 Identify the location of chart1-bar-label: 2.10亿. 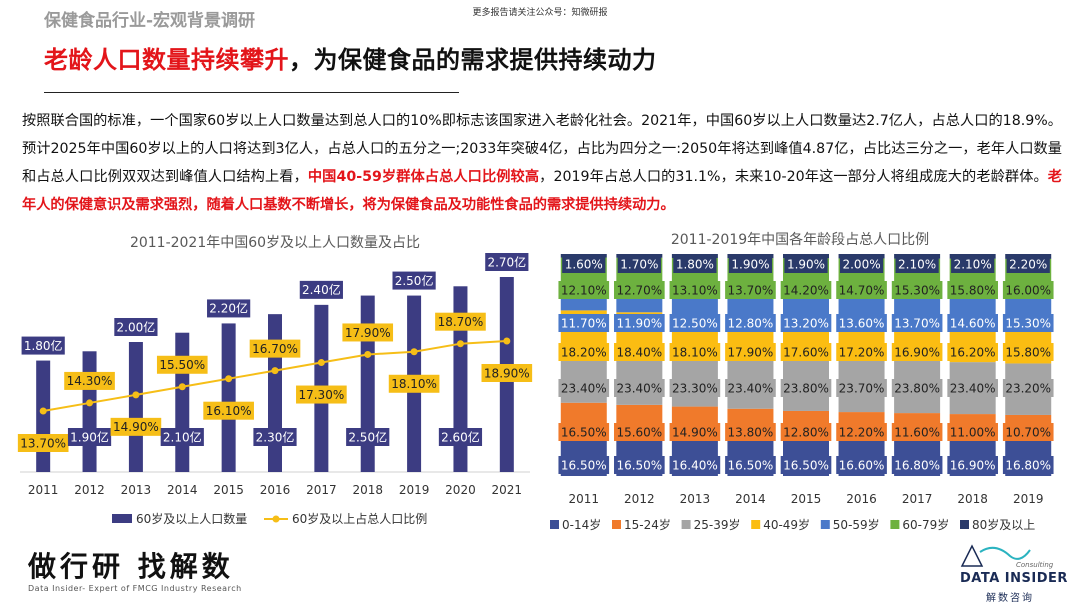
(182, 436).